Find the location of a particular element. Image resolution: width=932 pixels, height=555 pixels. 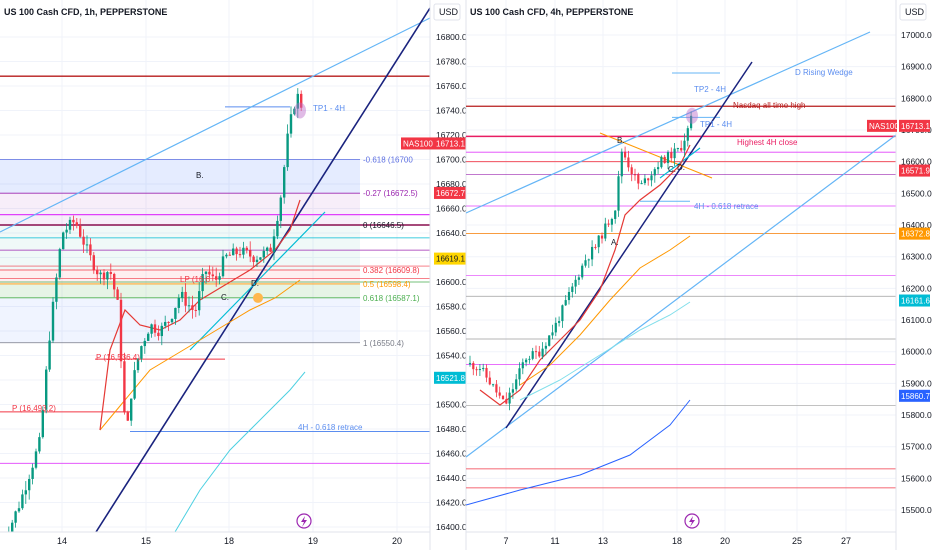

right-currency-label: USD is located at coordinates (915, 12).